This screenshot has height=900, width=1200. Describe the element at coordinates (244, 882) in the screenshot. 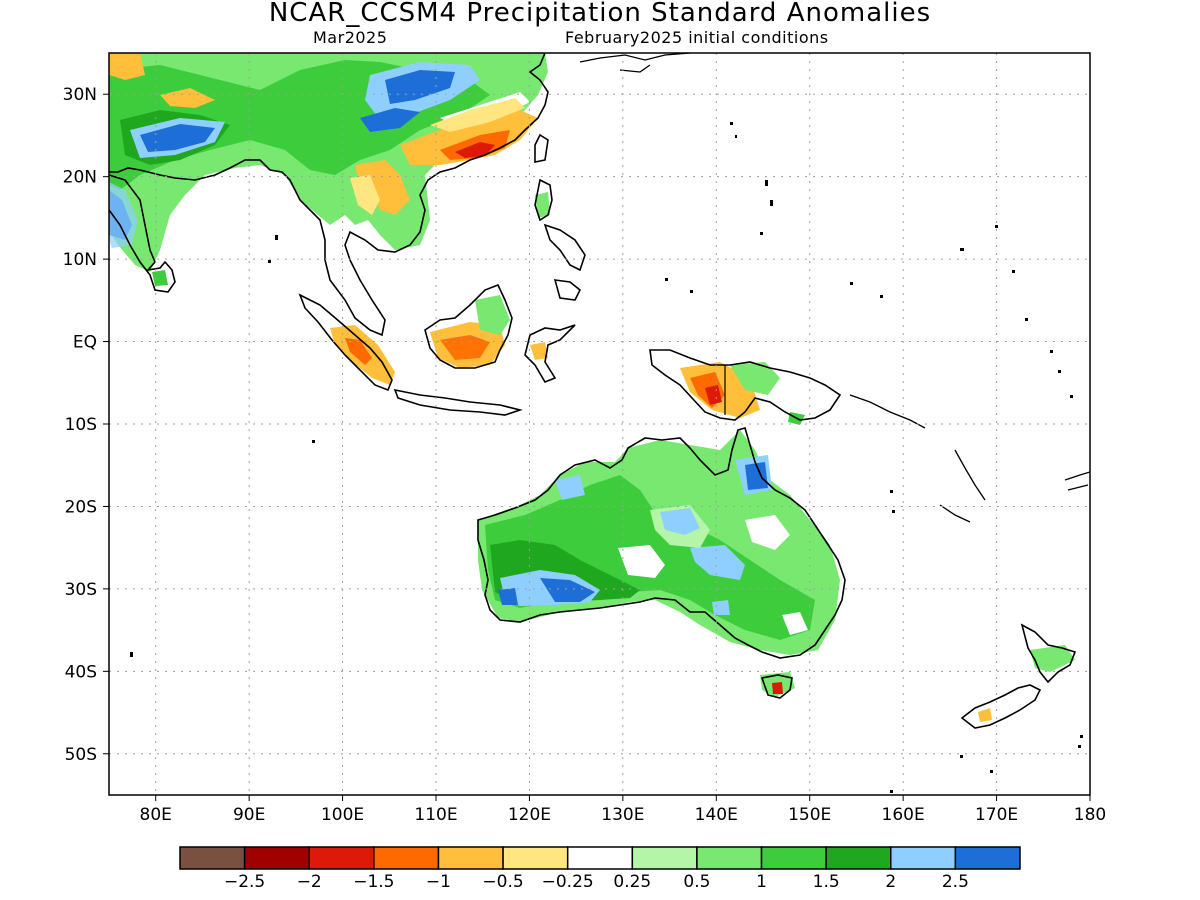

I see `colorbar-label: −2.5` at that location.